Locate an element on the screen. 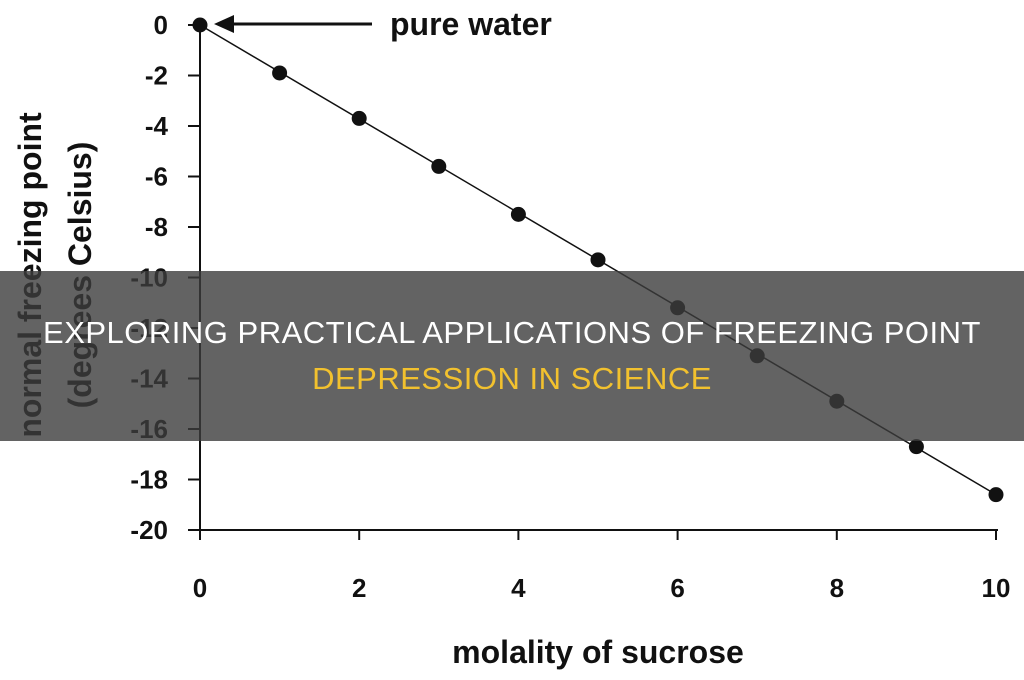 The image size is (1024, 680). banner-title-line2: DEPRESSION IN SCIENCE is located at coordinates (512, 378).